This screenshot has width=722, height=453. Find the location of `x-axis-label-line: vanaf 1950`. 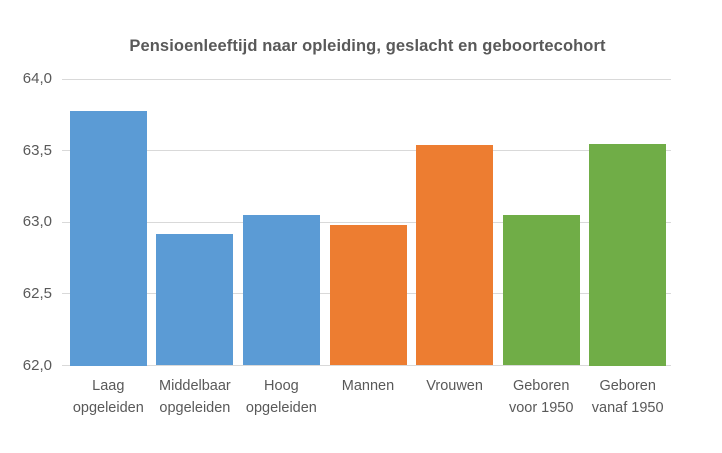

x-axis-label-line: vanaf 1950 is located at coordinates (627, 407).